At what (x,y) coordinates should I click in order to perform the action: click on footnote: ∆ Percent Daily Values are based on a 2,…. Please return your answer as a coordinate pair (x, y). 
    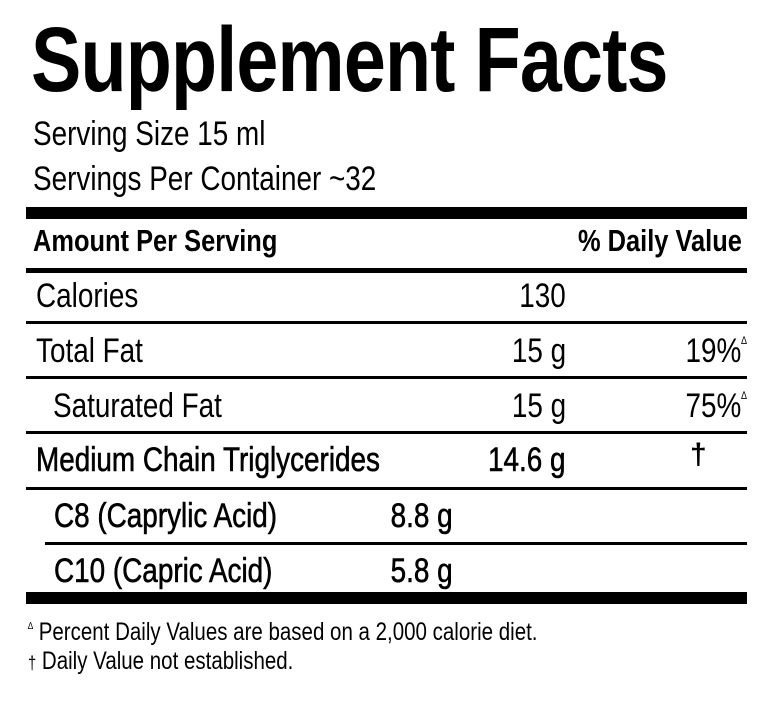
    Looking at the image, I should click on (283, 632).